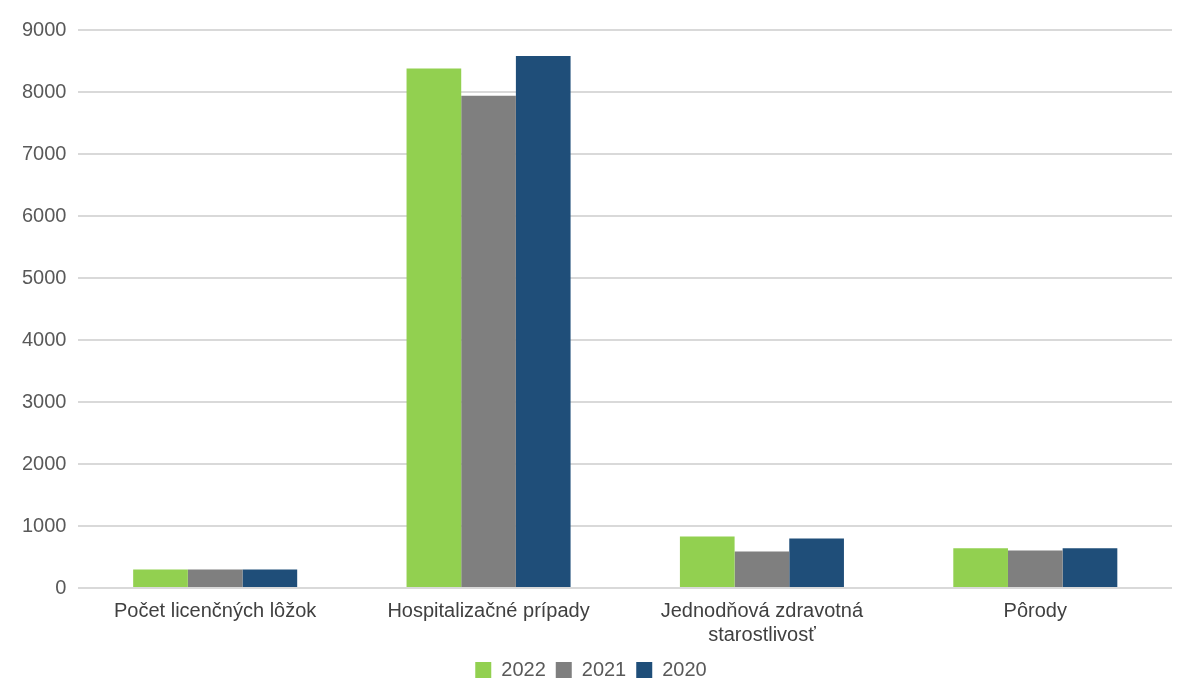 The image size is (1192, 695). Describe the element at coordinates (61, 586) in the screenshot. I see `y-tick-label: 0` at that location.